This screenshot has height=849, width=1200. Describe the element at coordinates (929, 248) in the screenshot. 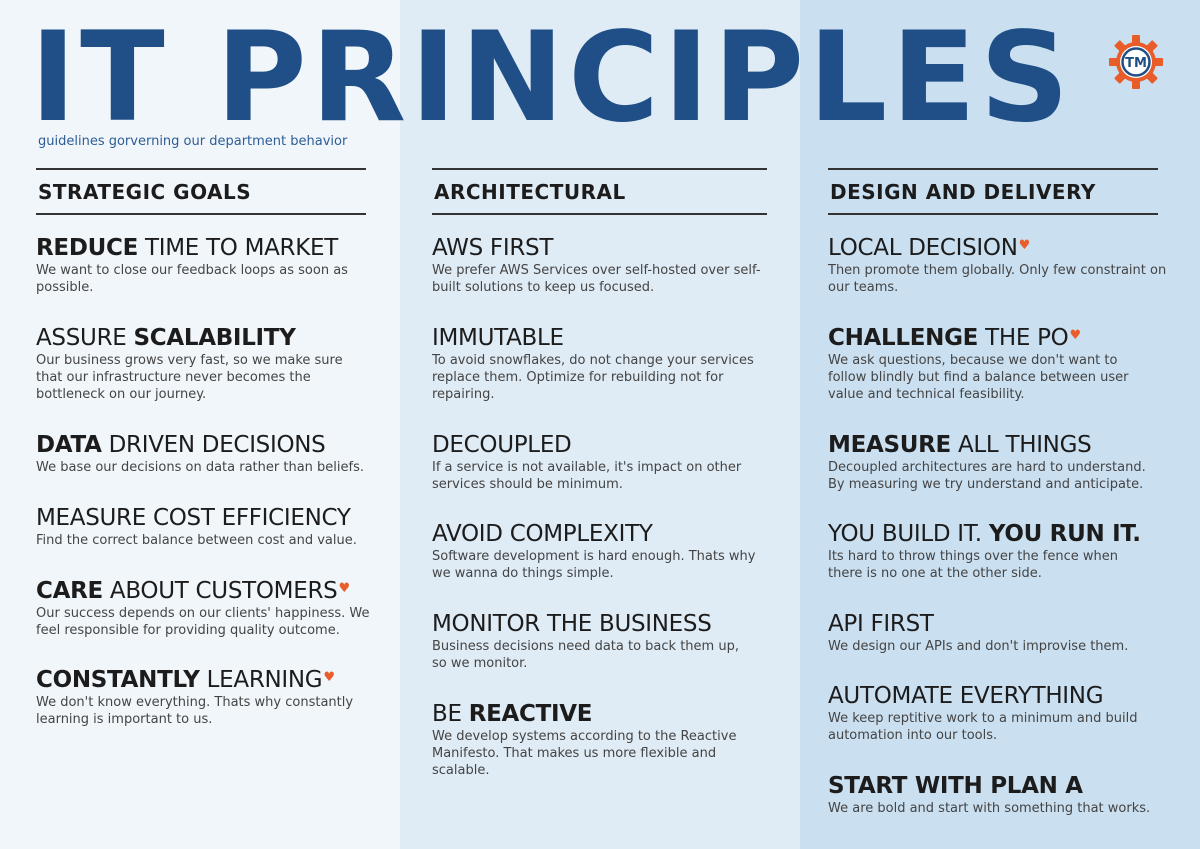

I see `principle-title: LOCAL DECISION♥` at that location.